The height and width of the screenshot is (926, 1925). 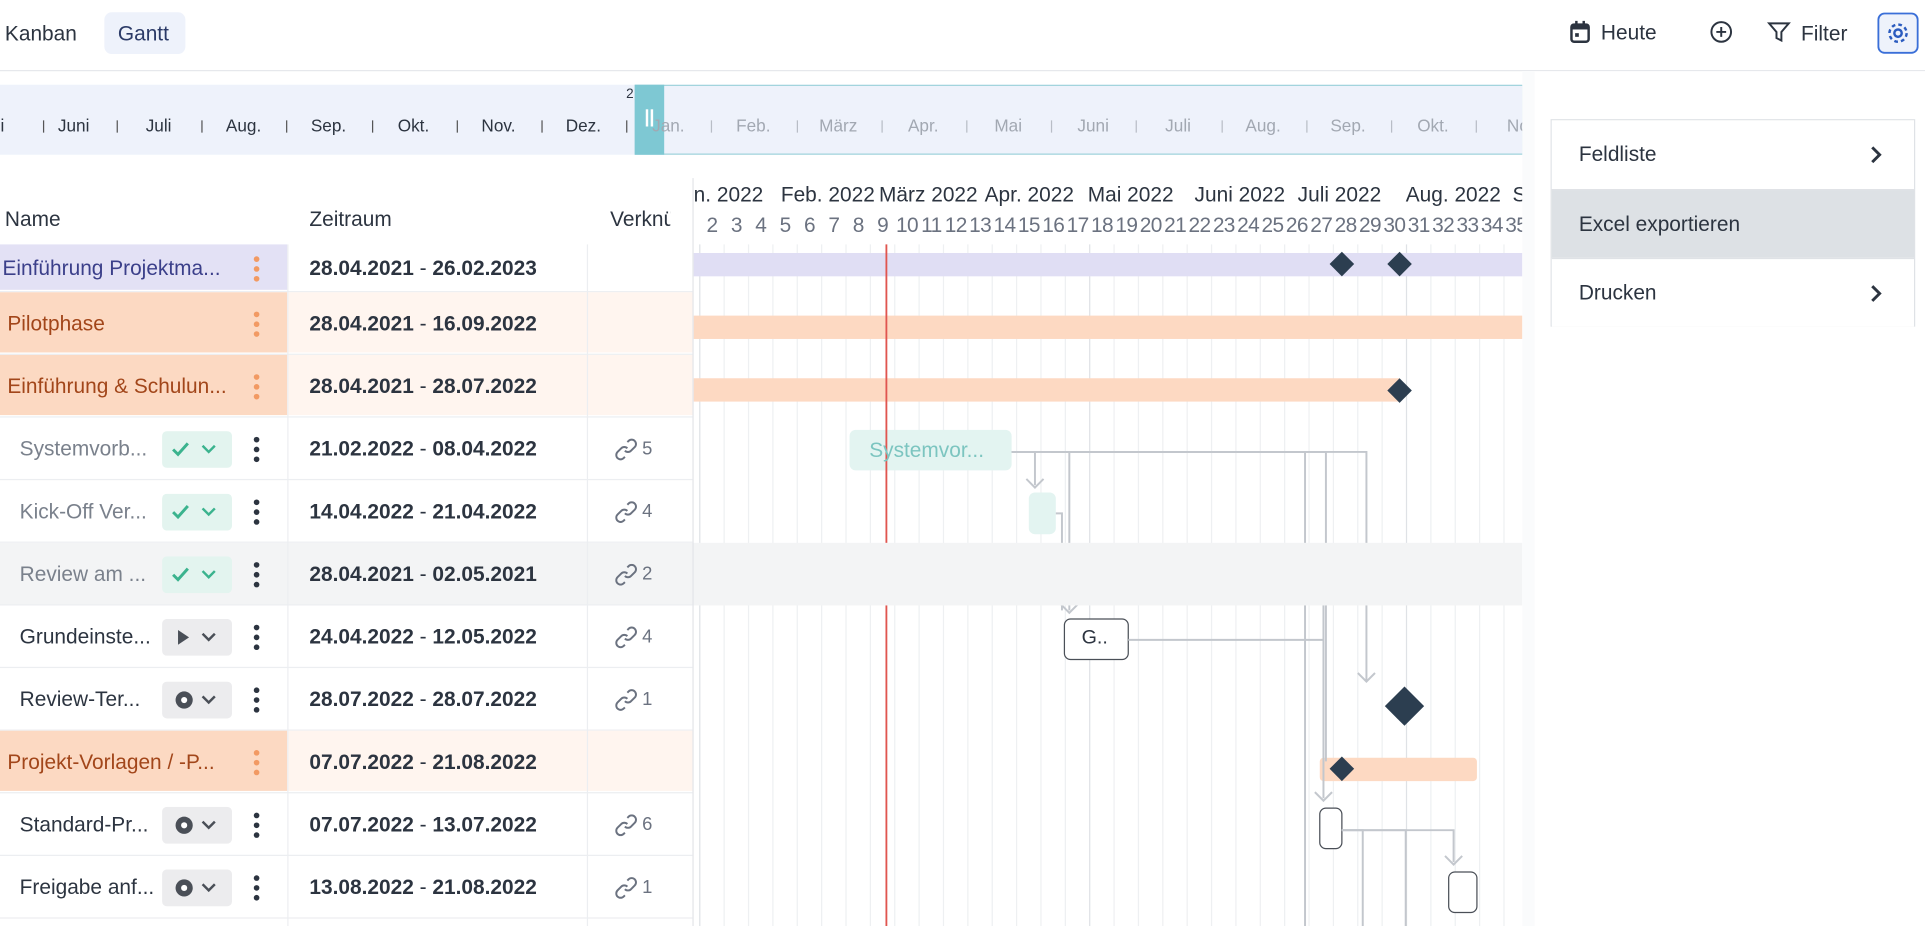 What do you see at coordinates (1617, 154) in the screenshot?
I see `menu-item-label: Feldliste` at bounding box center [1617, 154].